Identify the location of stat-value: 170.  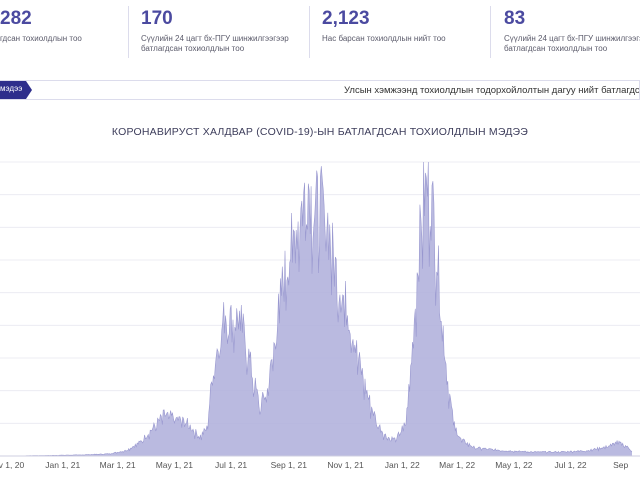
(157, 18).